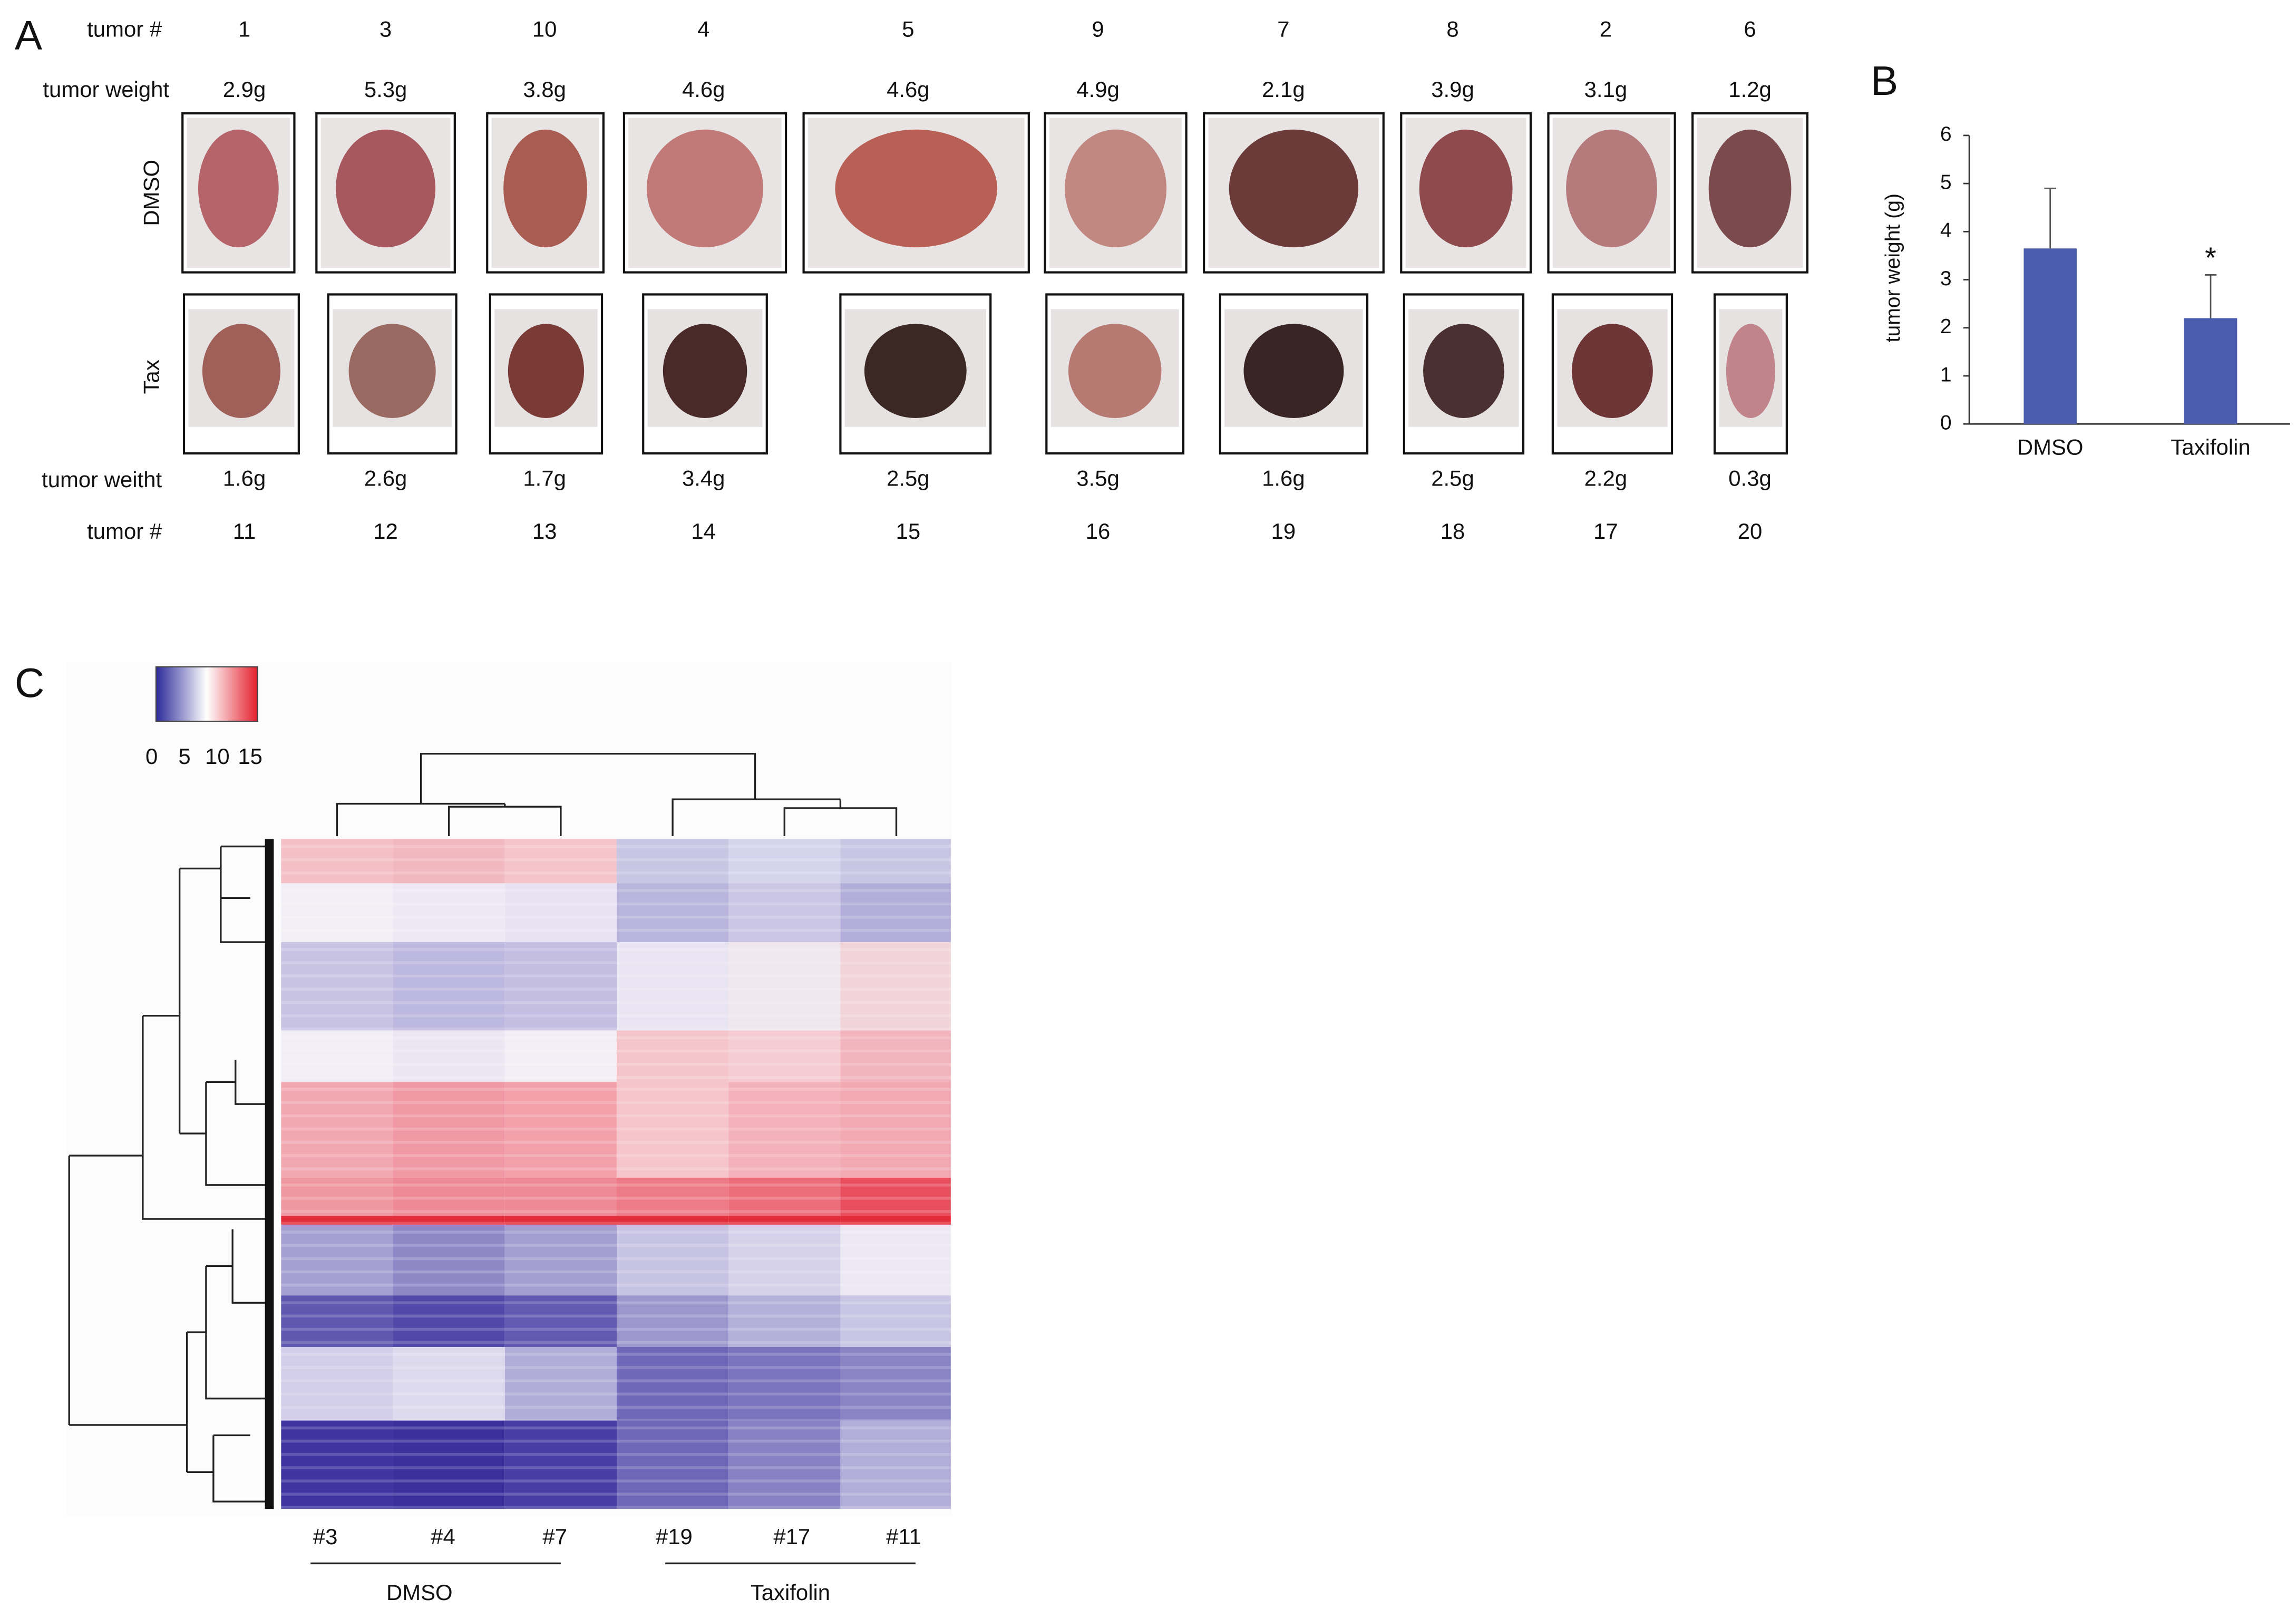 Image resolution: width=2296 pixels, height=1609 pixels. Describe the element at coordinates (1283, 478) in the screenshot. I see `tumor-weight: 1.6g` at that location.